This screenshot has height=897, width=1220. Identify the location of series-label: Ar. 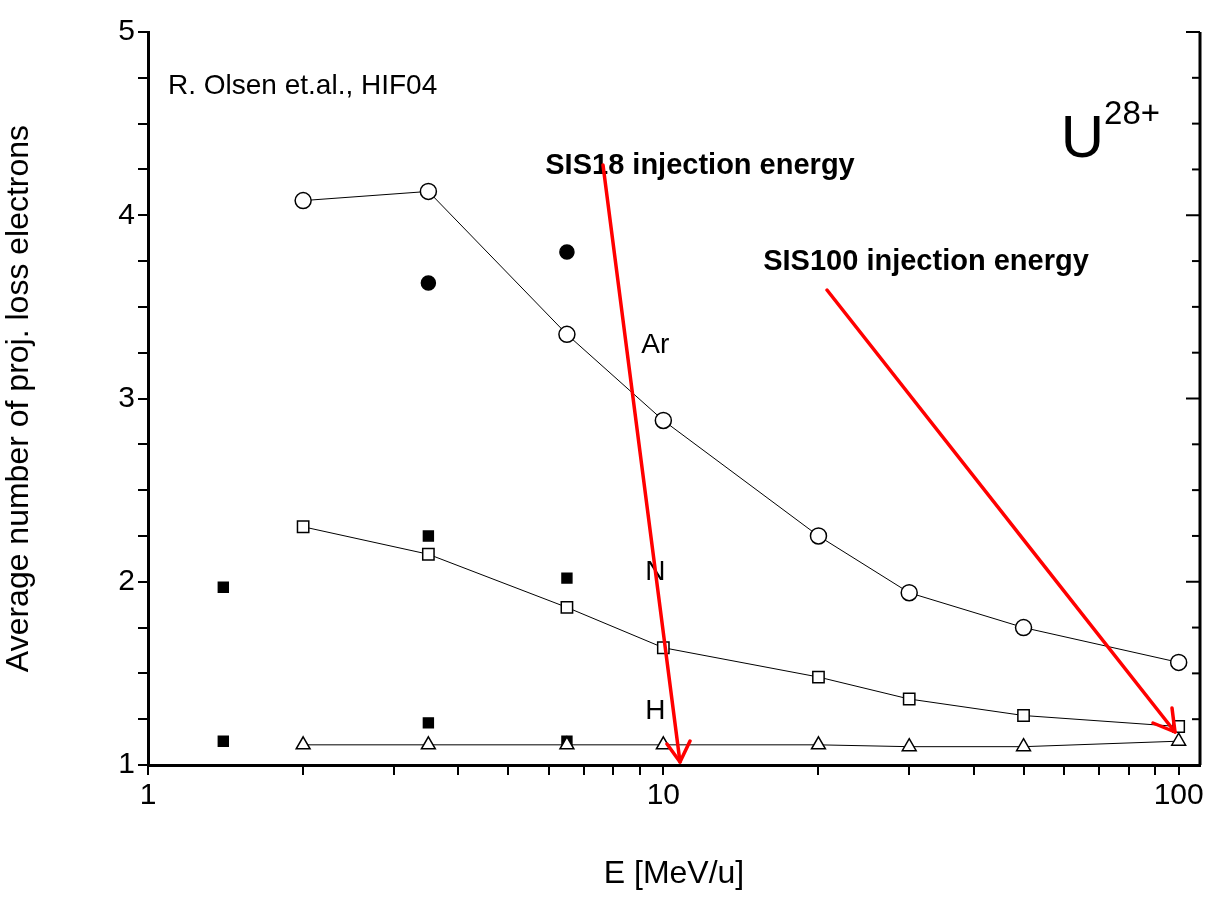
(655, 344).